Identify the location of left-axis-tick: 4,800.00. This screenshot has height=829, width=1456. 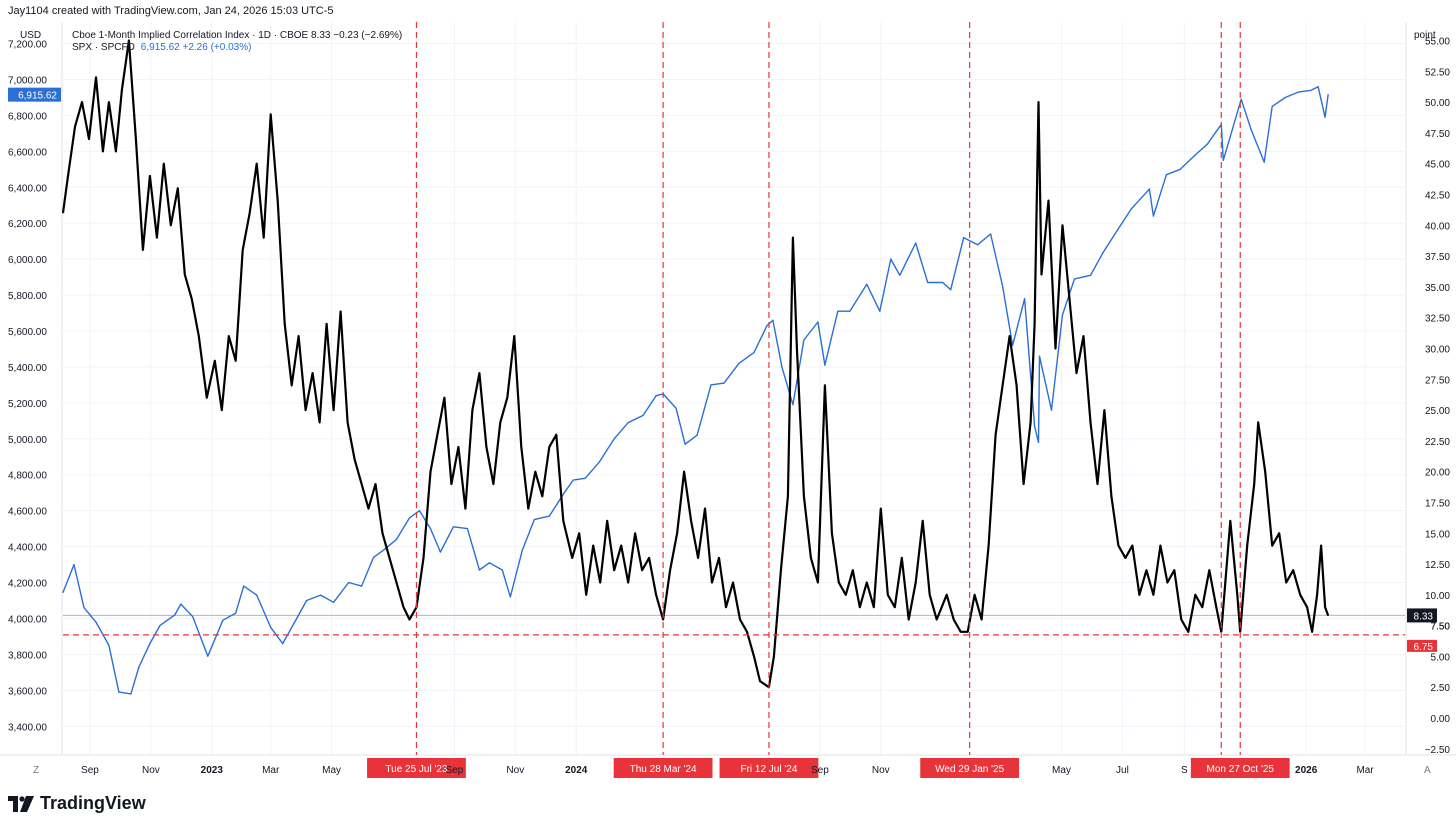
(27, 476).